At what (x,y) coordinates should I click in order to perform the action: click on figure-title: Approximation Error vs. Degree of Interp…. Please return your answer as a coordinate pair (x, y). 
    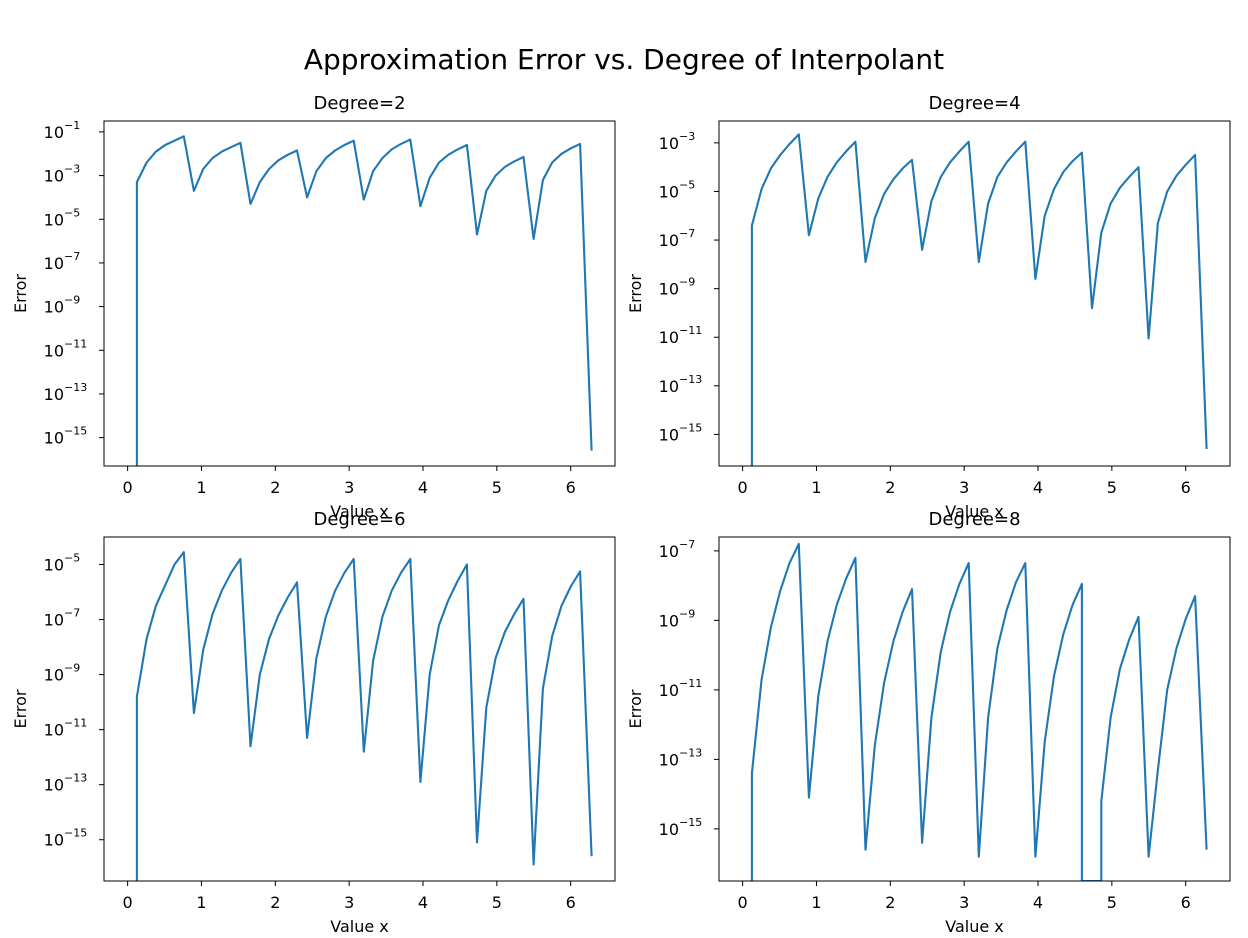
    Looking at the image, I should click on (624, 59).